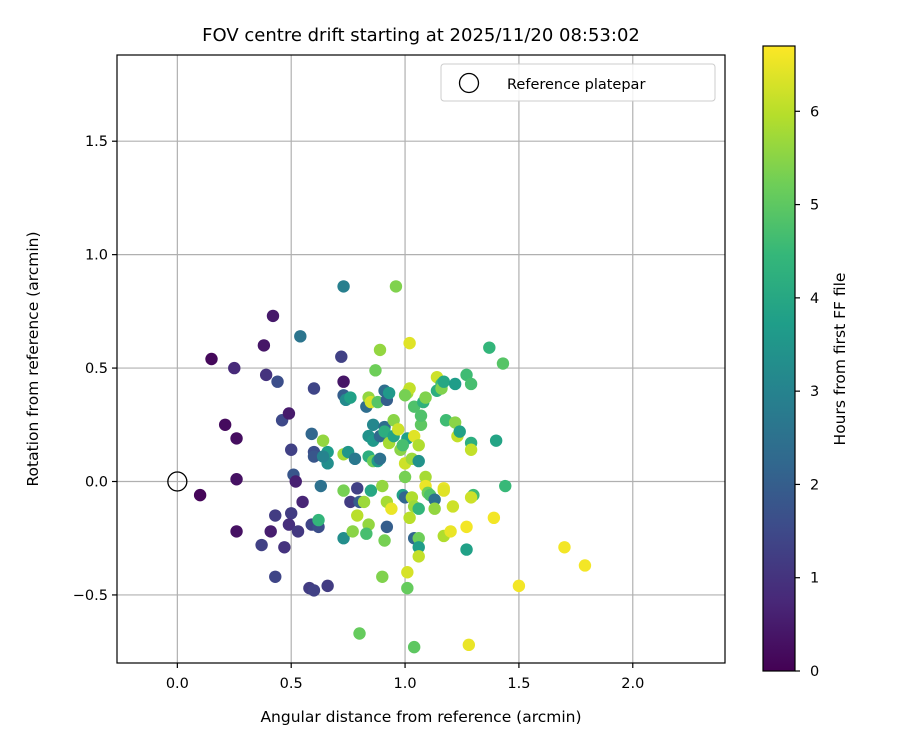 The width and height of the screenshot is (900, 750). Describe the element at coordinates (814, 392) in the screenshot. I see `colorbar-tick-label: 3` at that location.